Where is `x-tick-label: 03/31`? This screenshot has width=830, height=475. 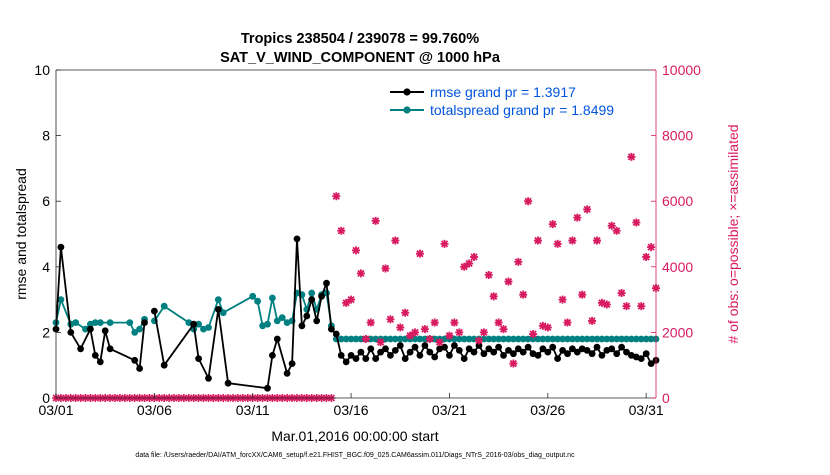 x-tick-label: 03/31 is located at coordinates (646, 410).